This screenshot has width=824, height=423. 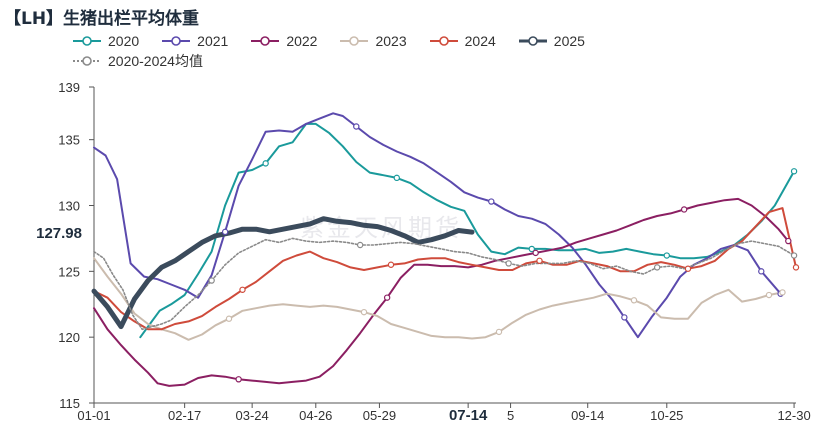 What do you see at coordinates (462, 41) in the screenshot?
I see `legend-item-2024: 2024` at bounding box center [462, 41].